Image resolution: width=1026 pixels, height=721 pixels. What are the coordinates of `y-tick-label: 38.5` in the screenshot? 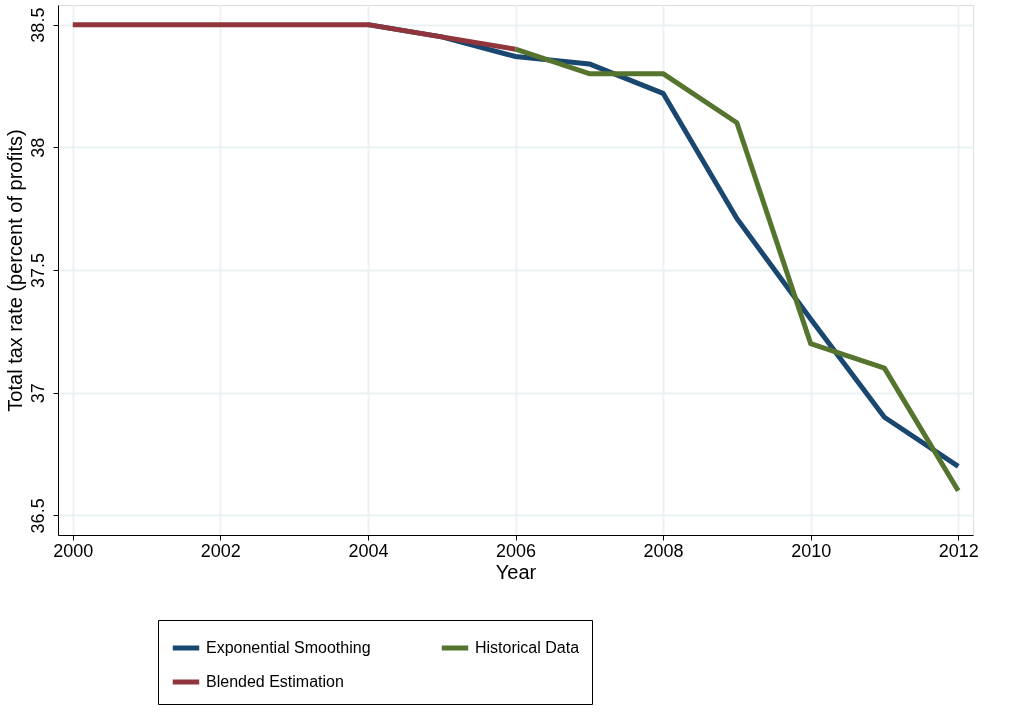 It's located at (37, 25).